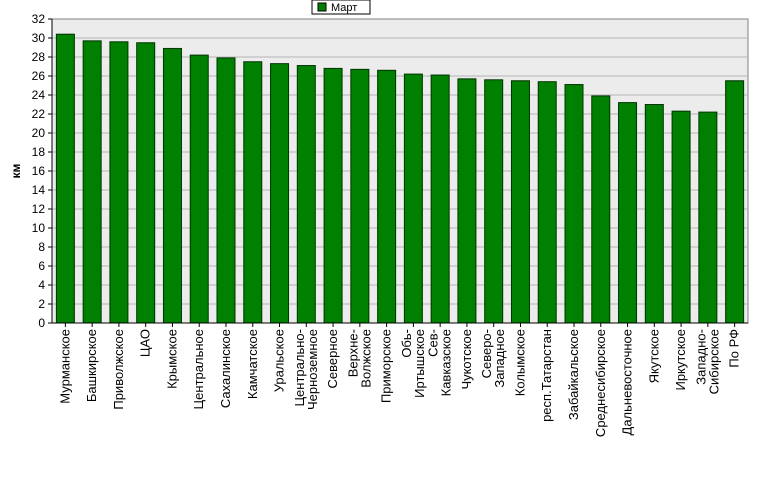 This screenshot has width=777, height=479. What do you see at coordinates (39, 228) in the screenshot?
I see `y-tick-label: 10` at bounding box center [39, 228].